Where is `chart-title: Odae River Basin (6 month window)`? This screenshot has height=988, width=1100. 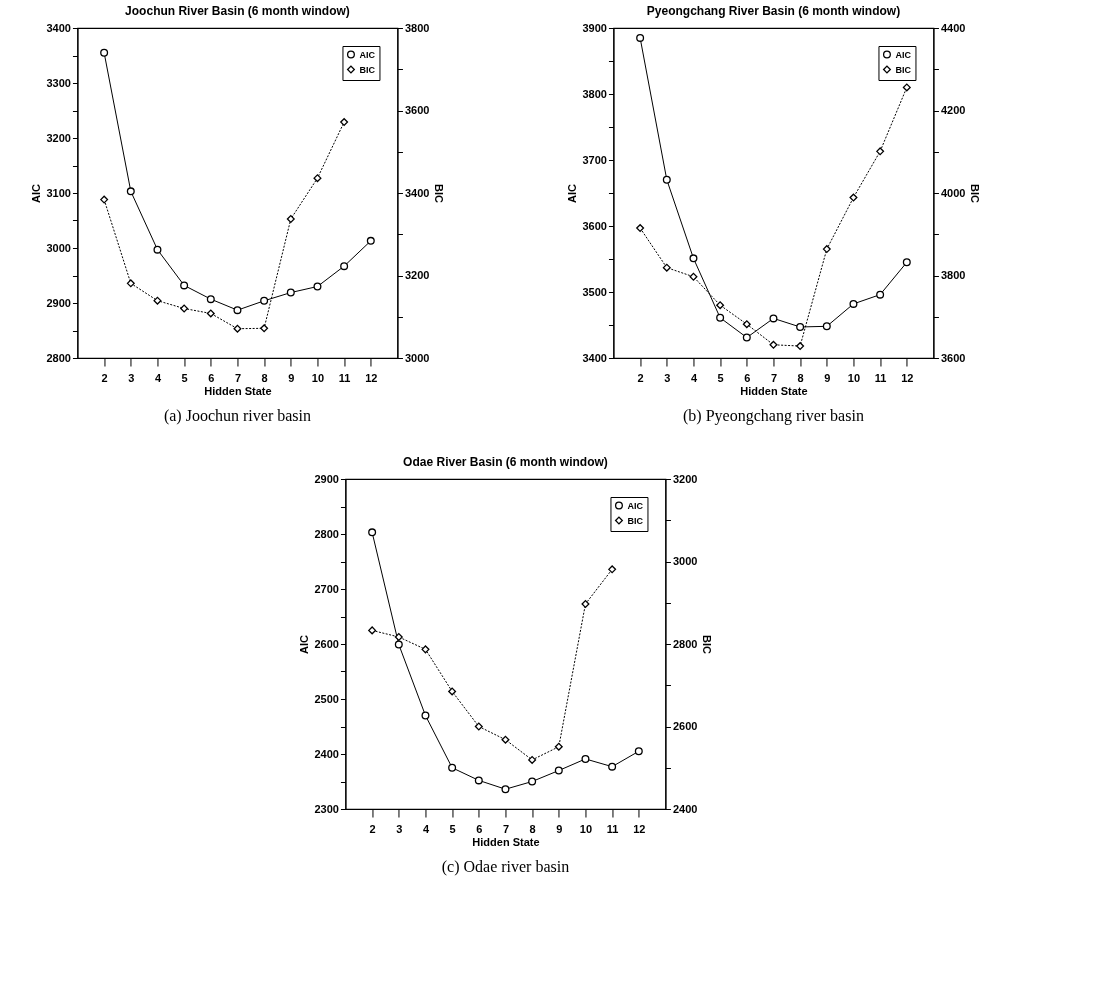
chart-title: Odae River Basin (6 month window) is located at coordinates (505, 462).